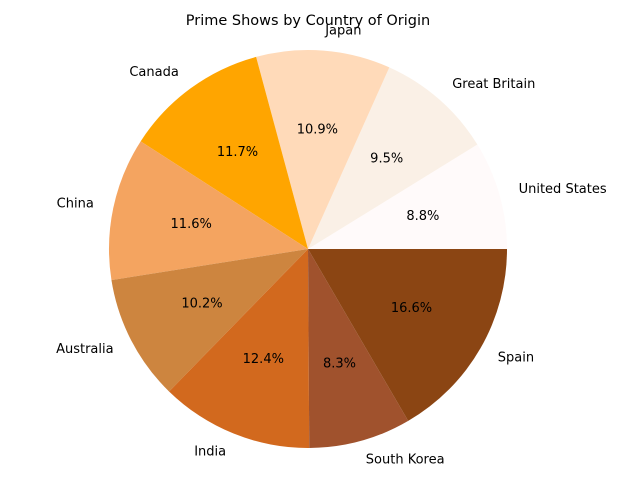 The height and width of the screenshot is (480, 640). I want to click on slice-great-britain, so click(393, 158).